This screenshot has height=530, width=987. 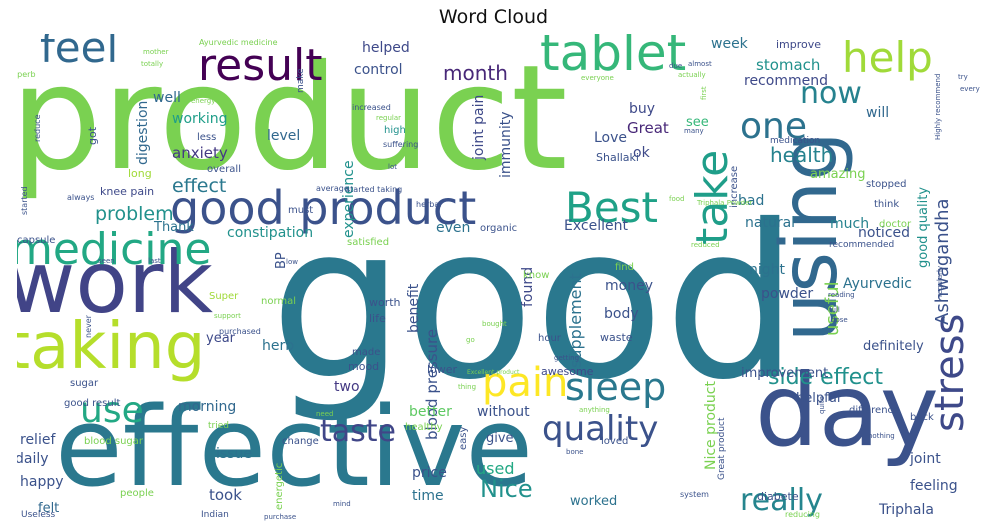 I want to click on word-difference: difference, so click(x=874, y=410).